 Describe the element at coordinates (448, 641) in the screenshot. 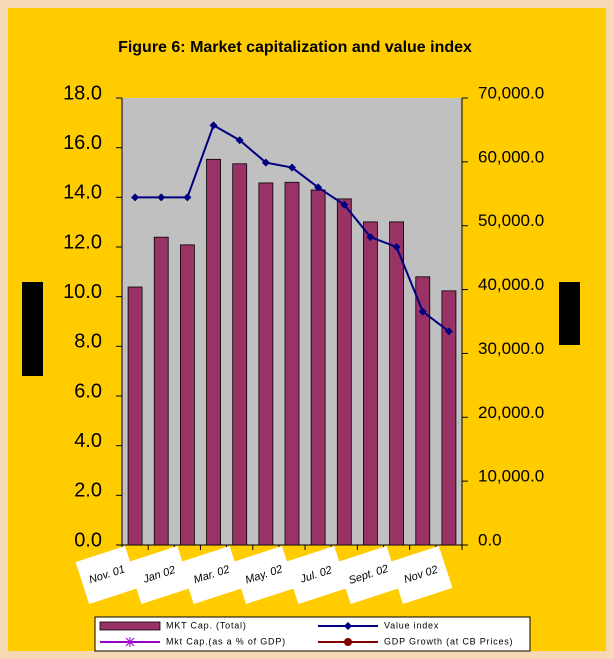

I see `legend-label: GDP Growth (at CB Prices)` at that location.